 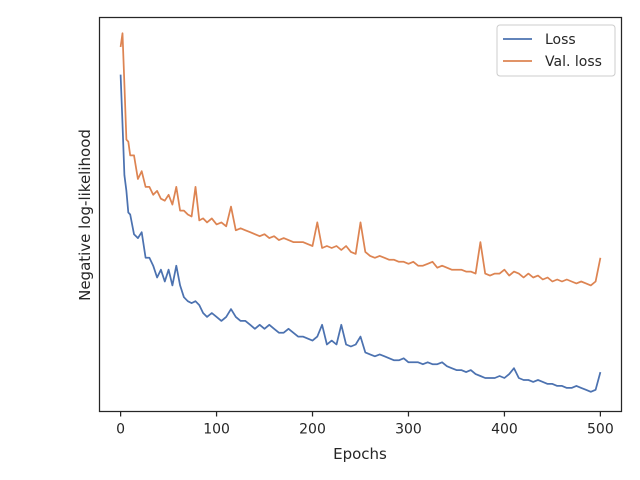 I want to click on legend: Loss Val. loss, so click(x=556, y=50).